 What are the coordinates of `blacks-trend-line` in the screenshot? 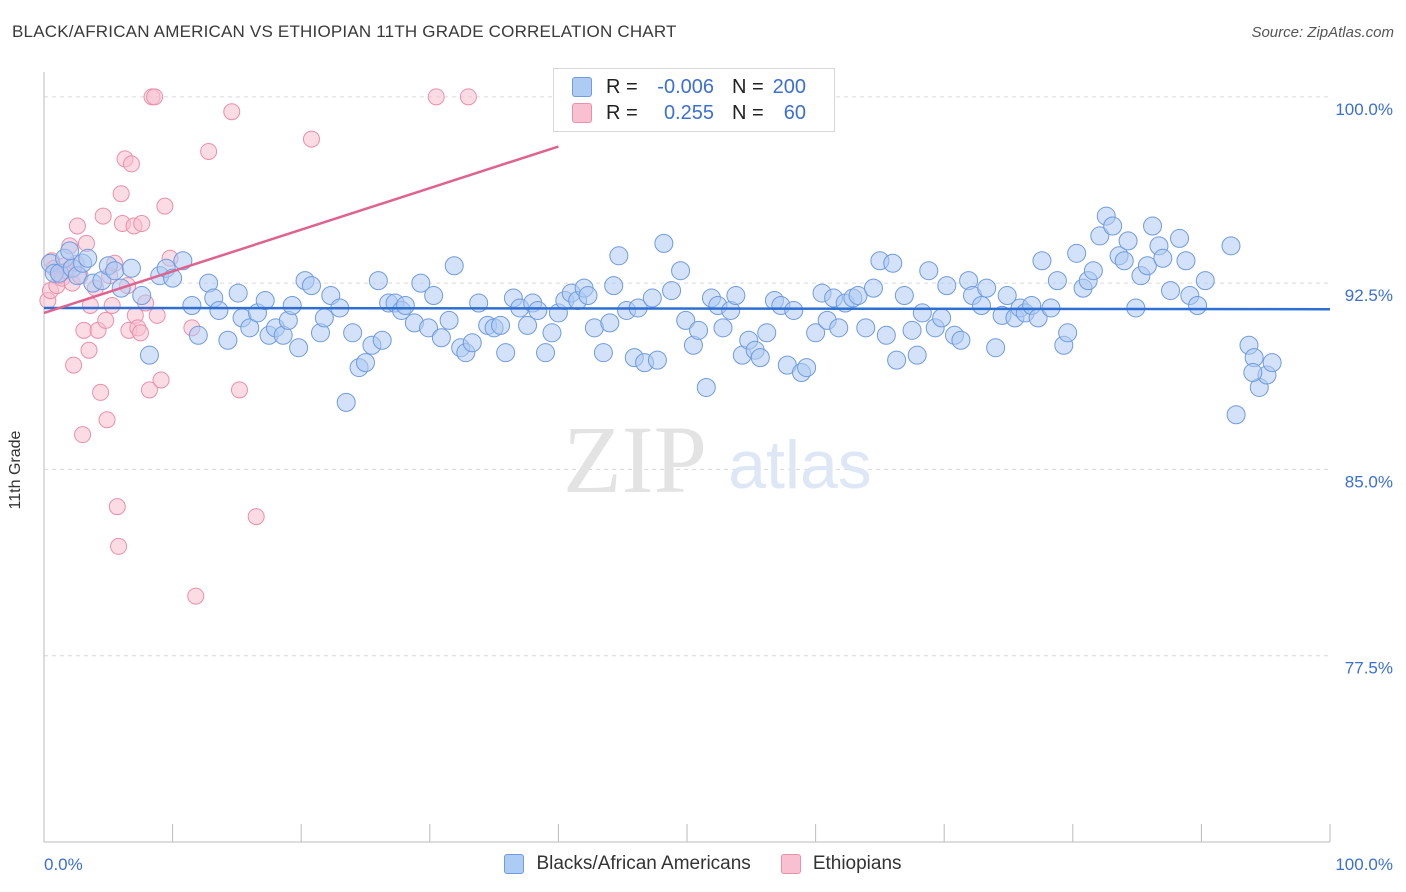 It's located at (687, 308).